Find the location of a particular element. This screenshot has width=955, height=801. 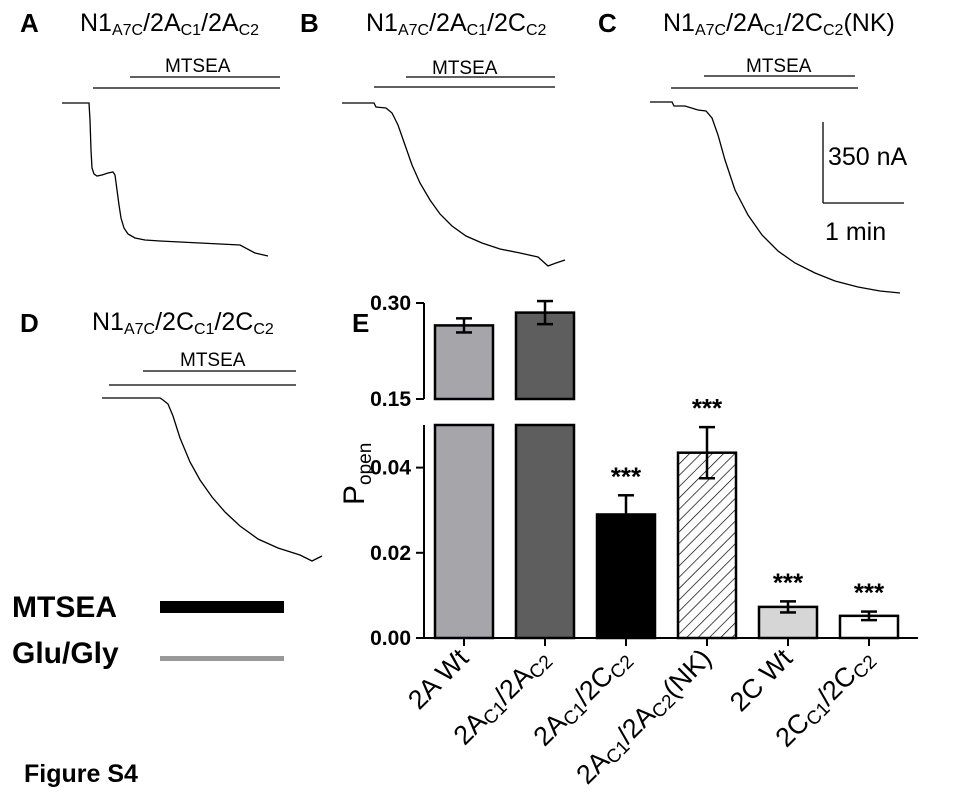

y-tick-label: 0.00 is located at coordinates (390, 638).